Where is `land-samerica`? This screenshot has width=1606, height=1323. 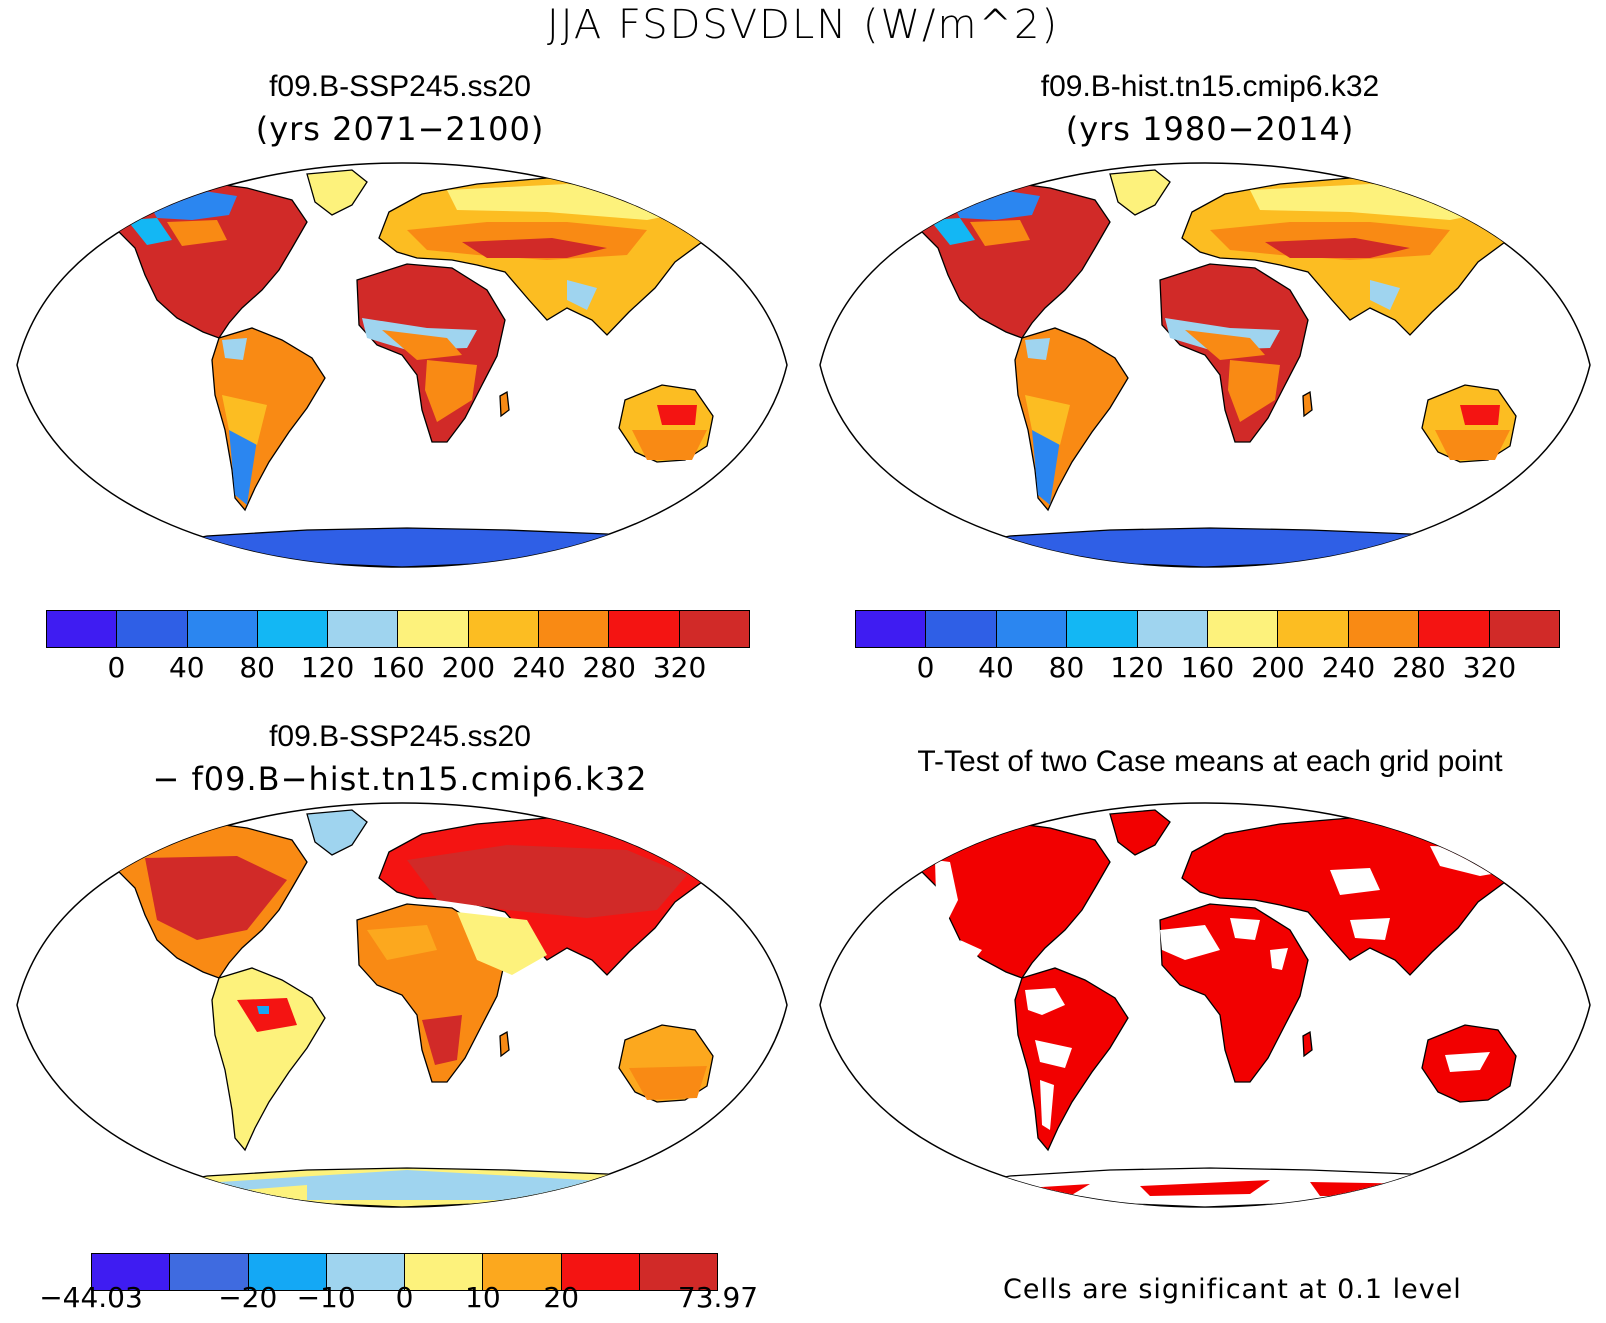 land-samerica is located at coordinates (268, 1059).